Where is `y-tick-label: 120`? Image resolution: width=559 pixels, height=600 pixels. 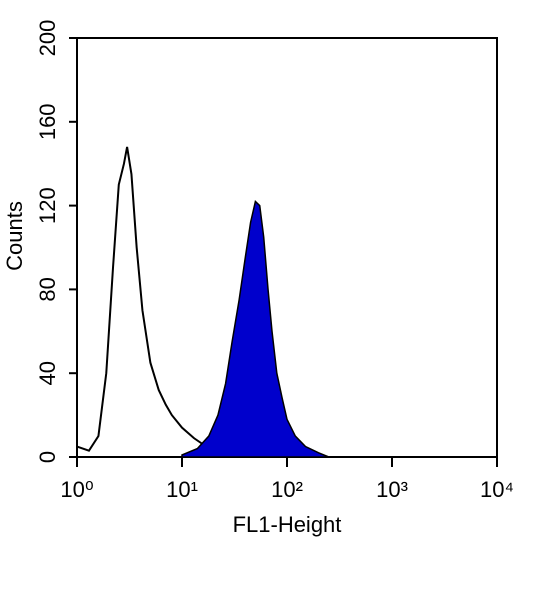 y-tick-label: 120 is located at coordinates (47, 205).